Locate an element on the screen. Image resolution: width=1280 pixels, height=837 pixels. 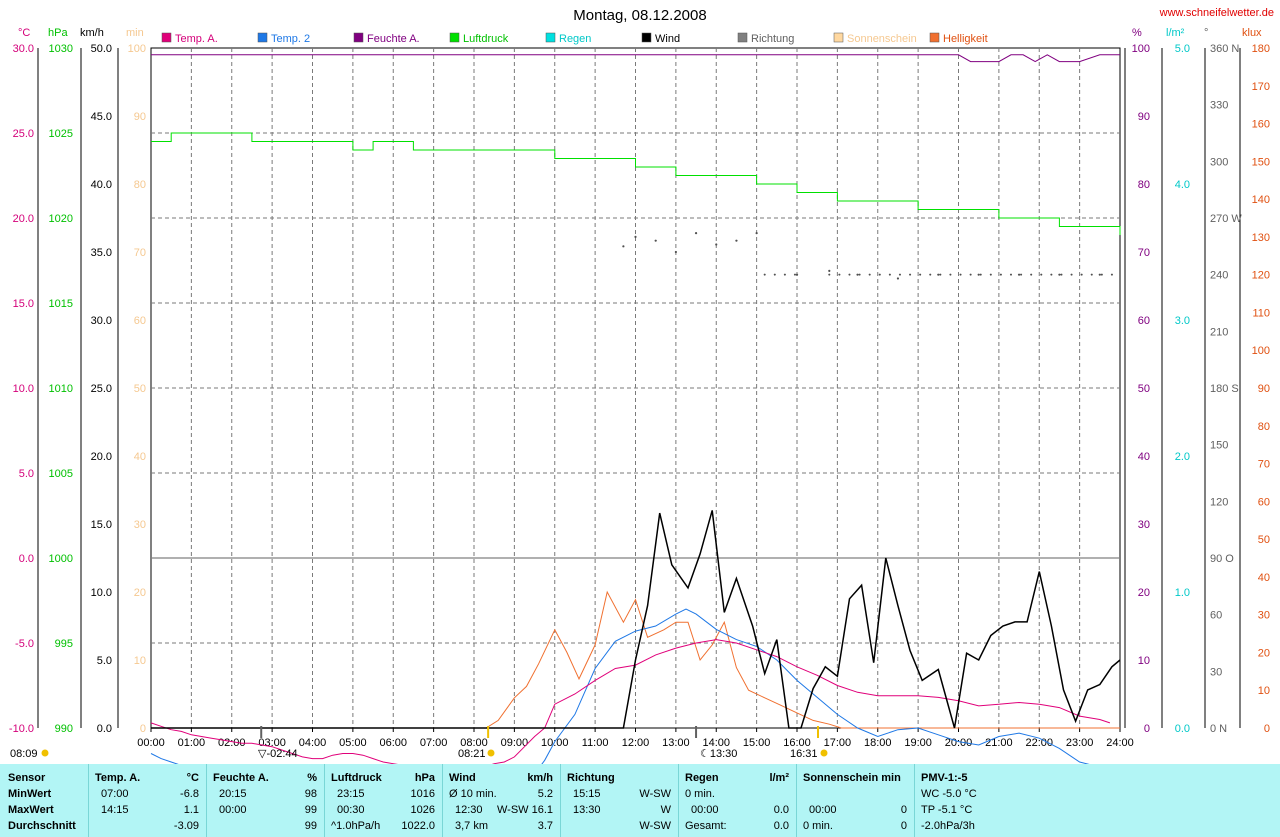
axis-unit: klux is located at coordinates (1252, 33).